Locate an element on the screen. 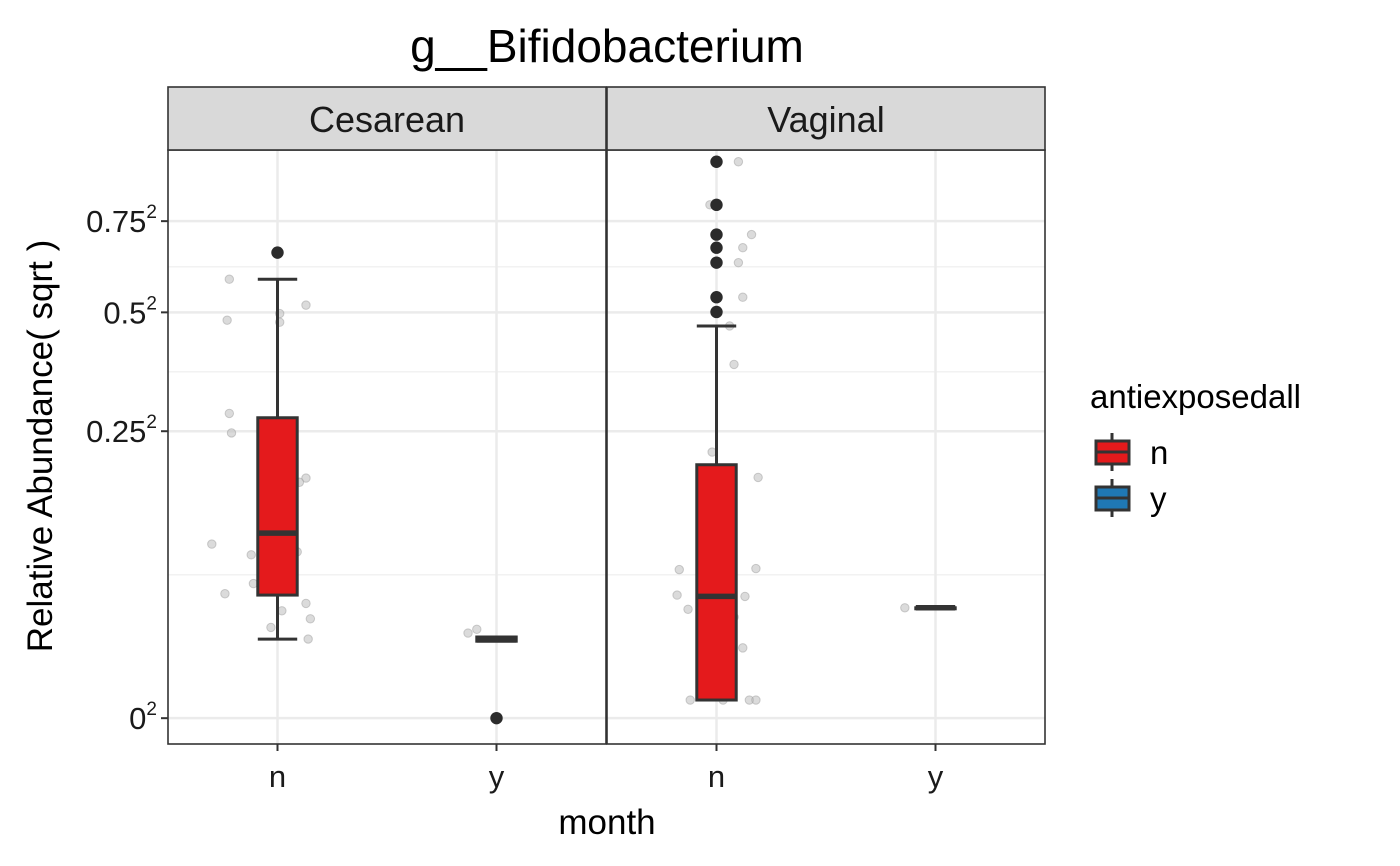 The image size is (1400, 866). x-axis-title: month is located at coordinates (606, 822).